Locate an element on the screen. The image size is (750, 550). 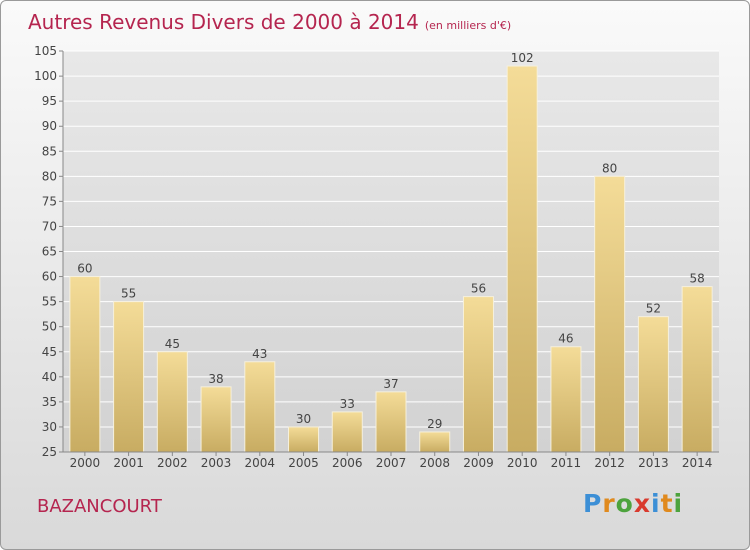
y-tick-label: 85 is located at coordinates (49, 151).